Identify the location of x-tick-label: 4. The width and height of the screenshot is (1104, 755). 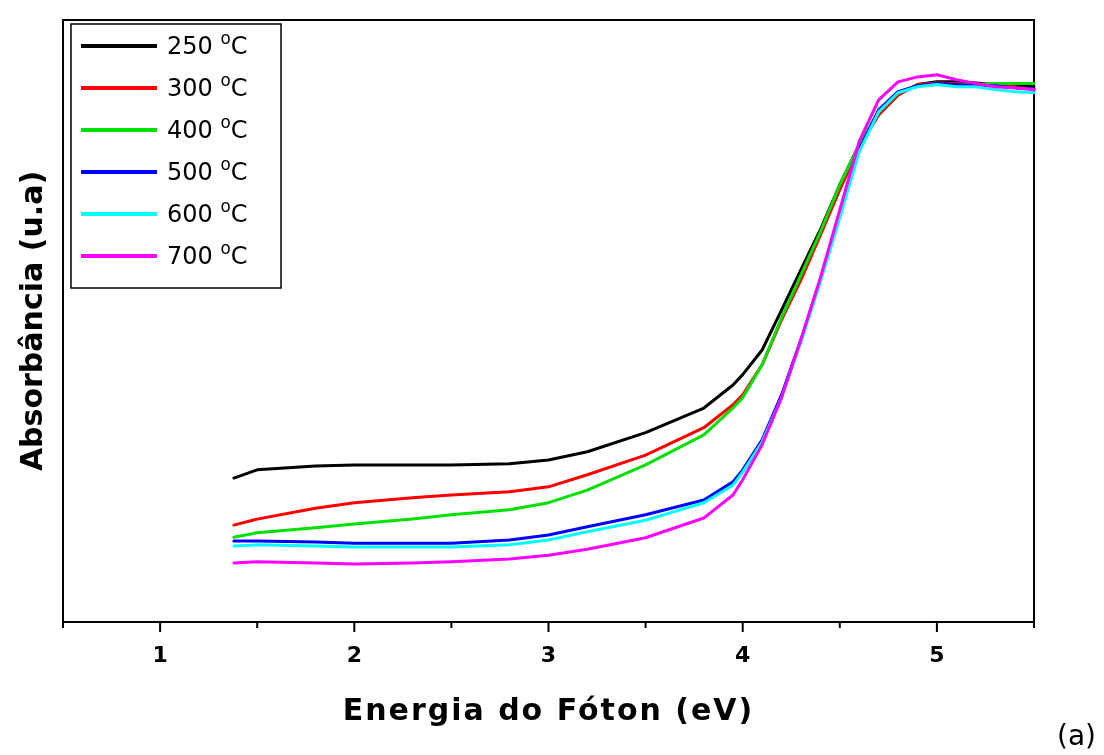
(743, 654).